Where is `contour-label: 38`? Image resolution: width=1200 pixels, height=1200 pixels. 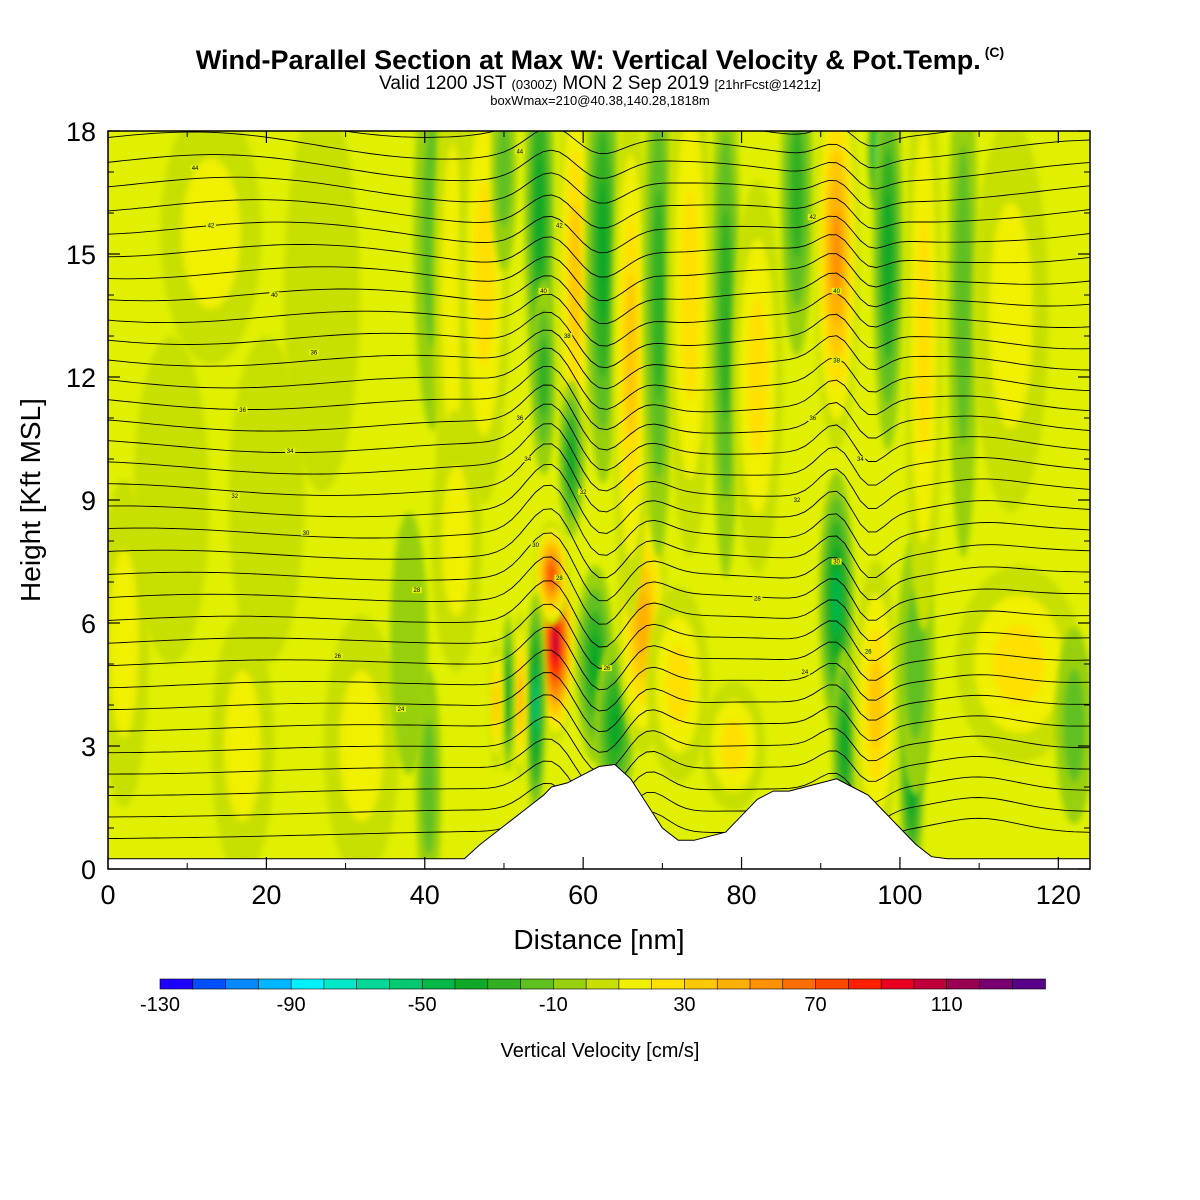
contour-label: 38 is located at coordinates (567, 337).